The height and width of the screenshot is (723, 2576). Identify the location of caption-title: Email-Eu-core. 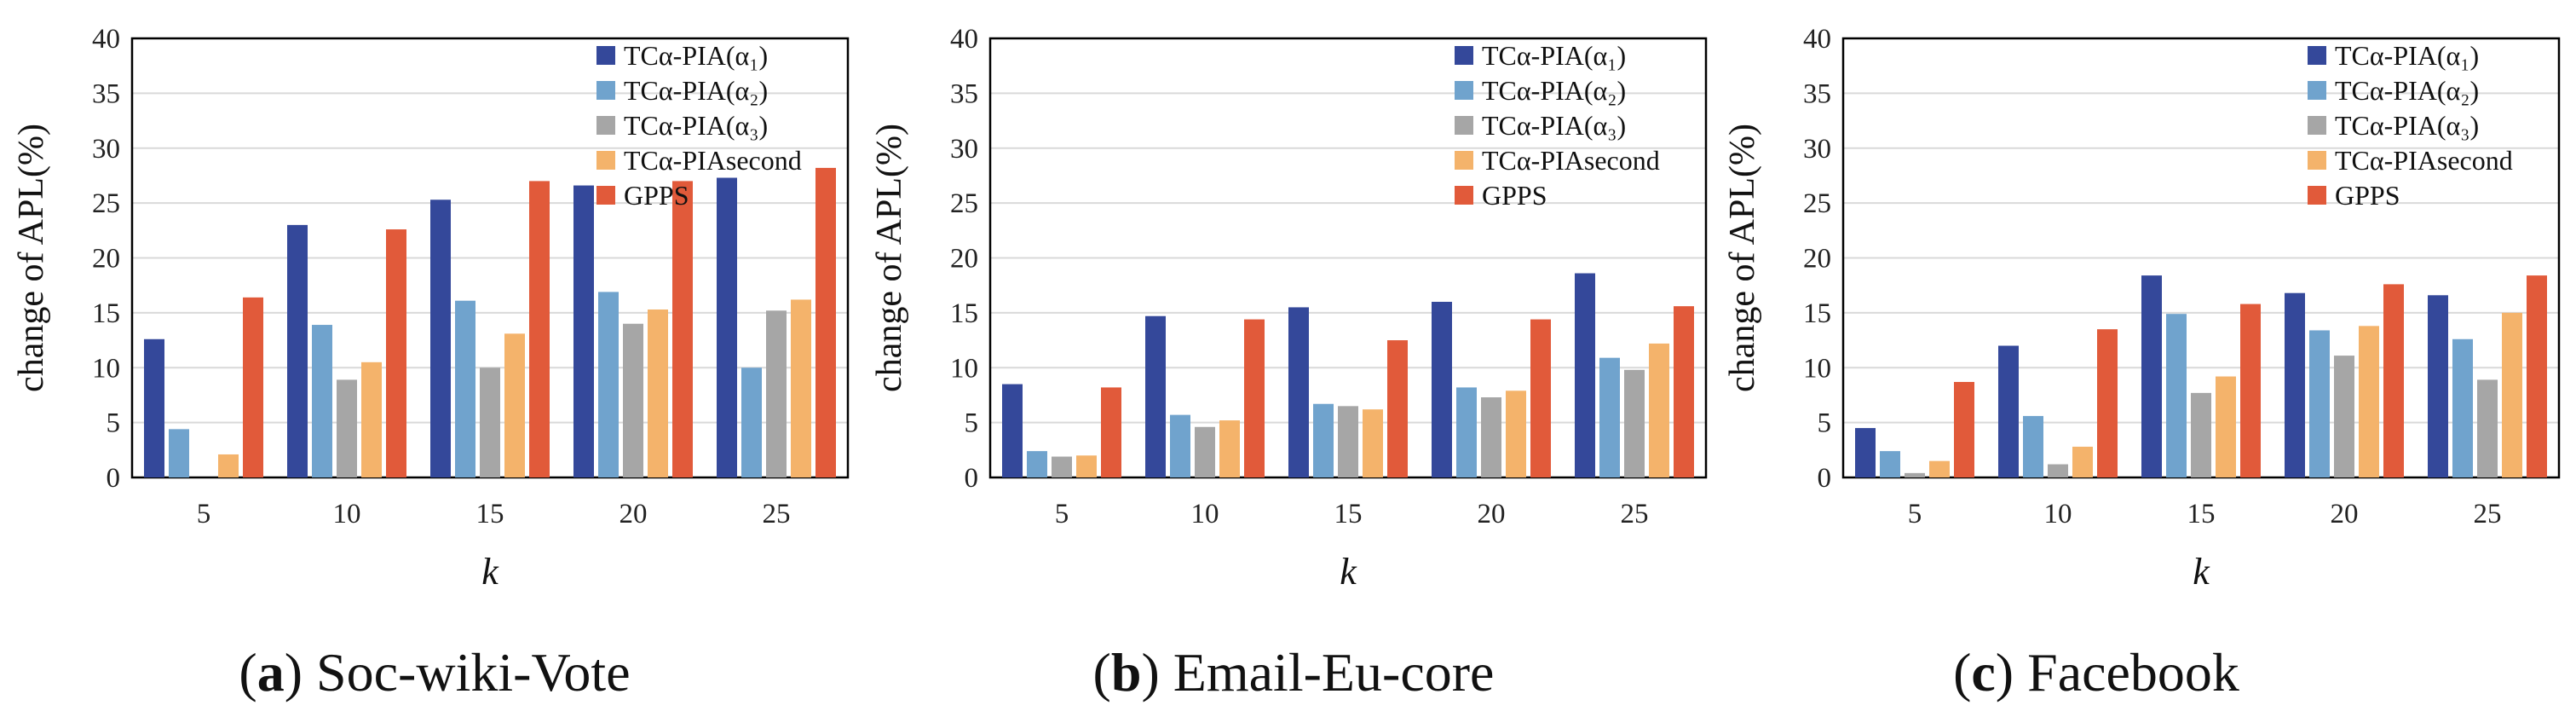
(1334, 672).